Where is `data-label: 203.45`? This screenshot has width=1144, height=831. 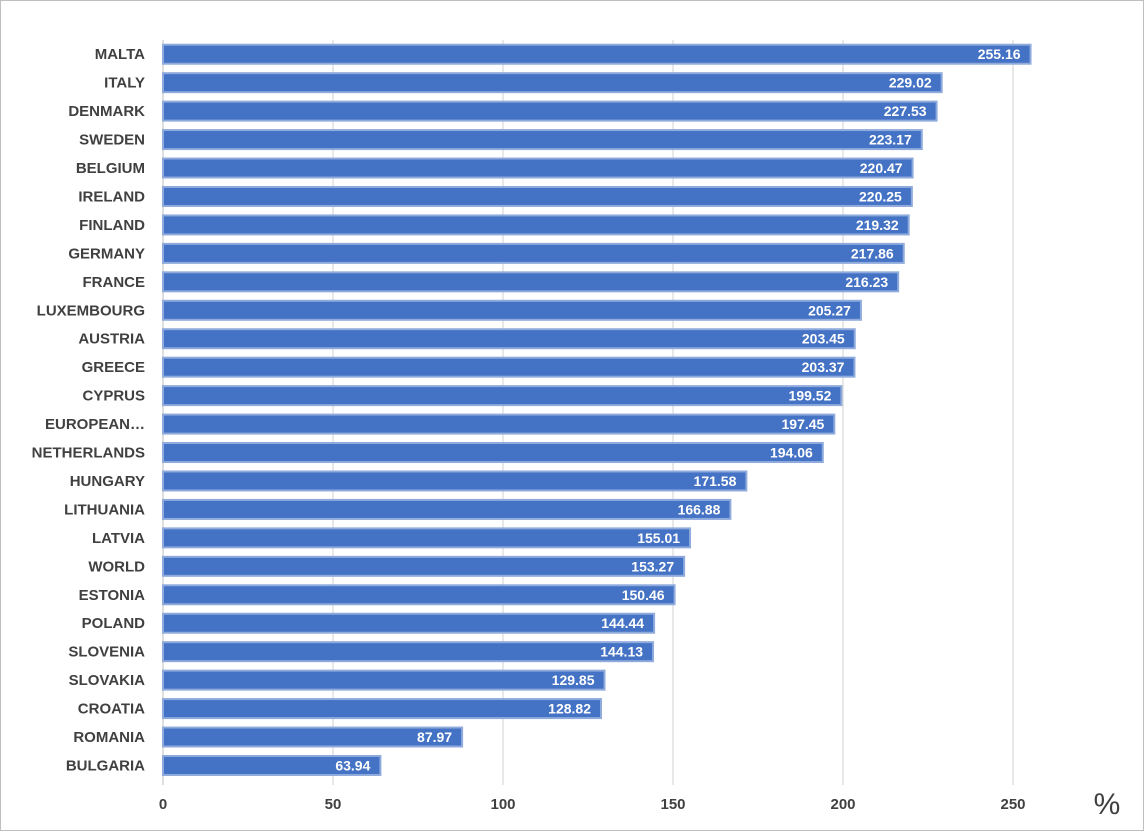 data-label: 203.45 is located at coordinates (823, 339).